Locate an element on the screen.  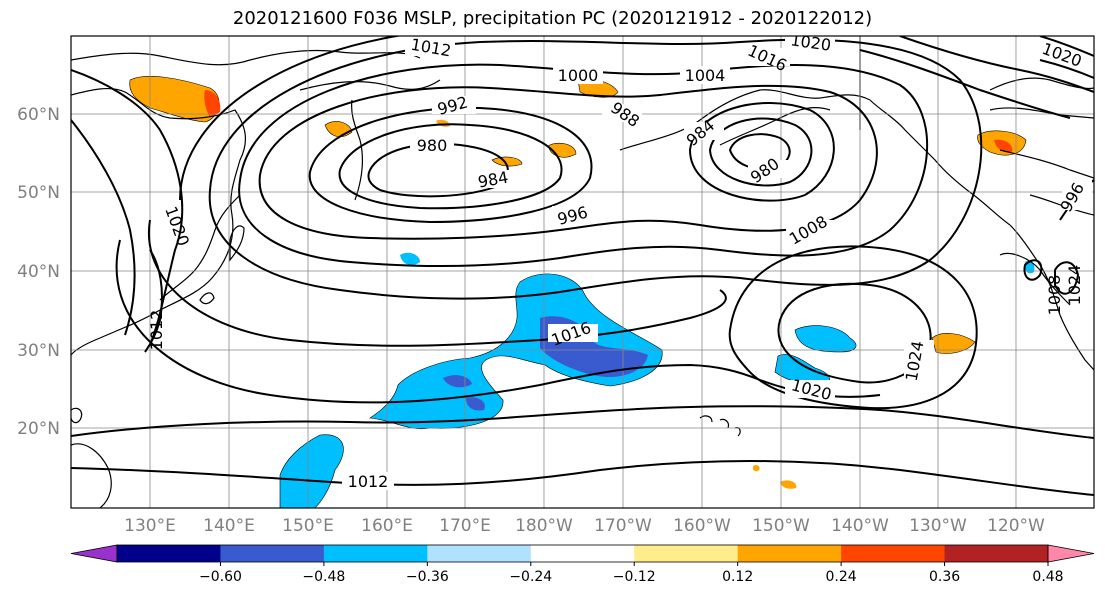
colorbar-tick-label: 0.48 is located at coordinates (1047, 577).